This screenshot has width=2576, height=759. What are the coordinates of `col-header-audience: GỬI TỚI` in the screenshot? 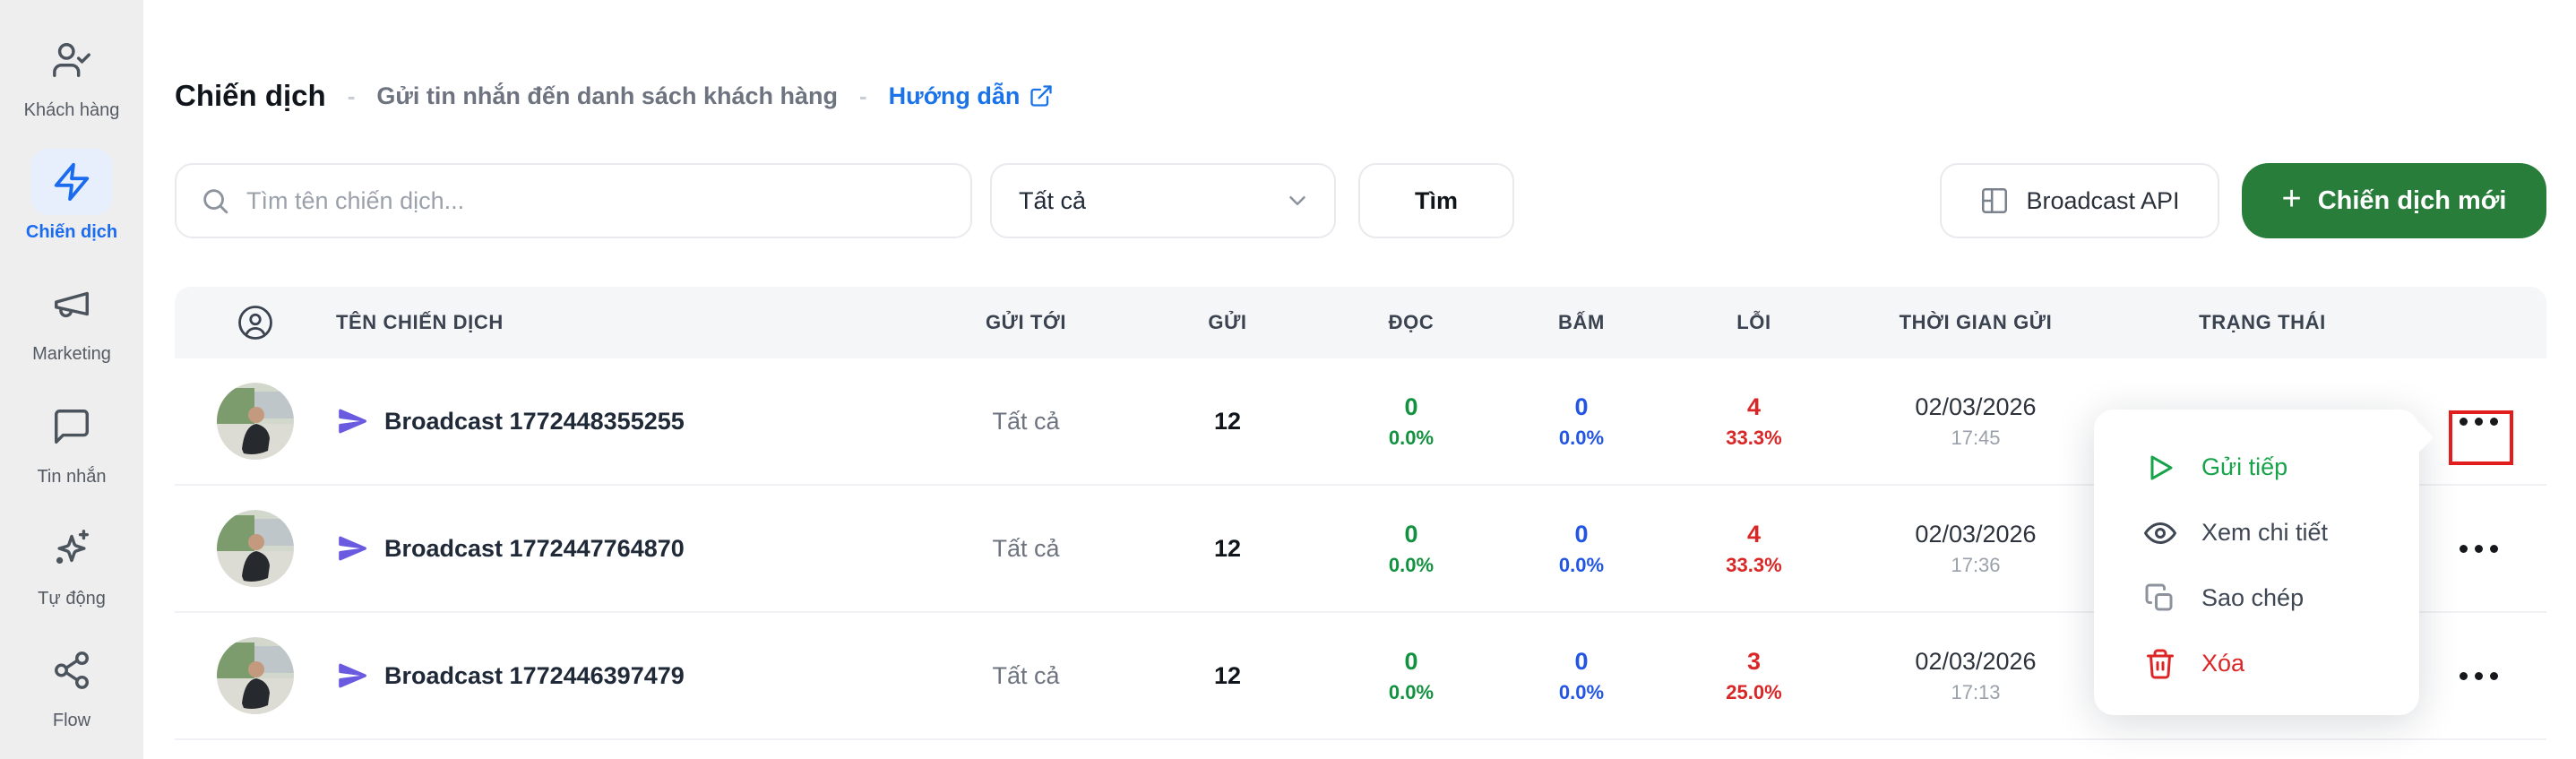 It's located at (1026, 322).